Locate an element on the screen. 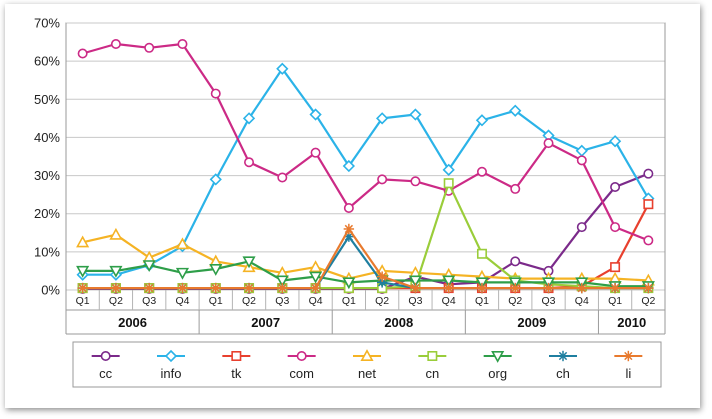 The image size is (712, 419). legend-item-tk: tk is located at coordinates (236, 365).